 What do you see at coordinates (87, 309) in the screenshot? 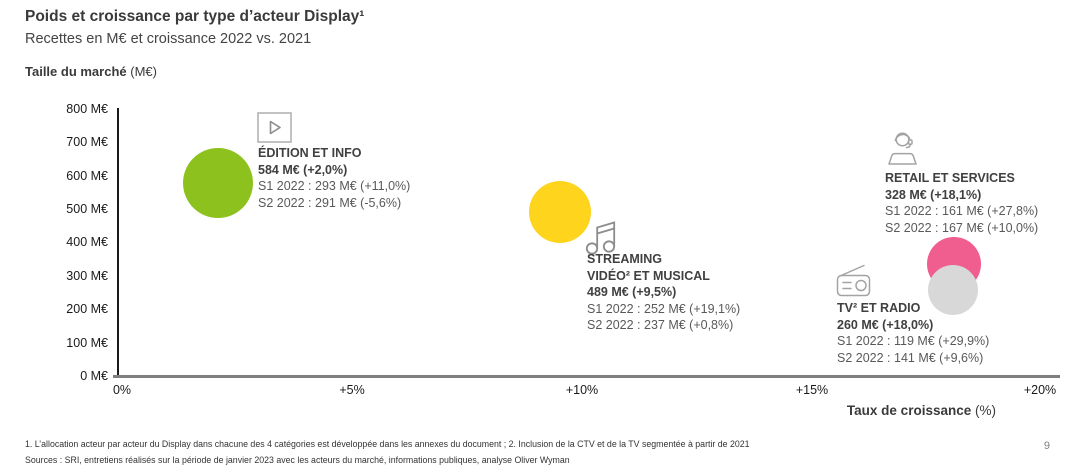
I see `y-tick-200: 200 M€` at bounding box center [87, 309].